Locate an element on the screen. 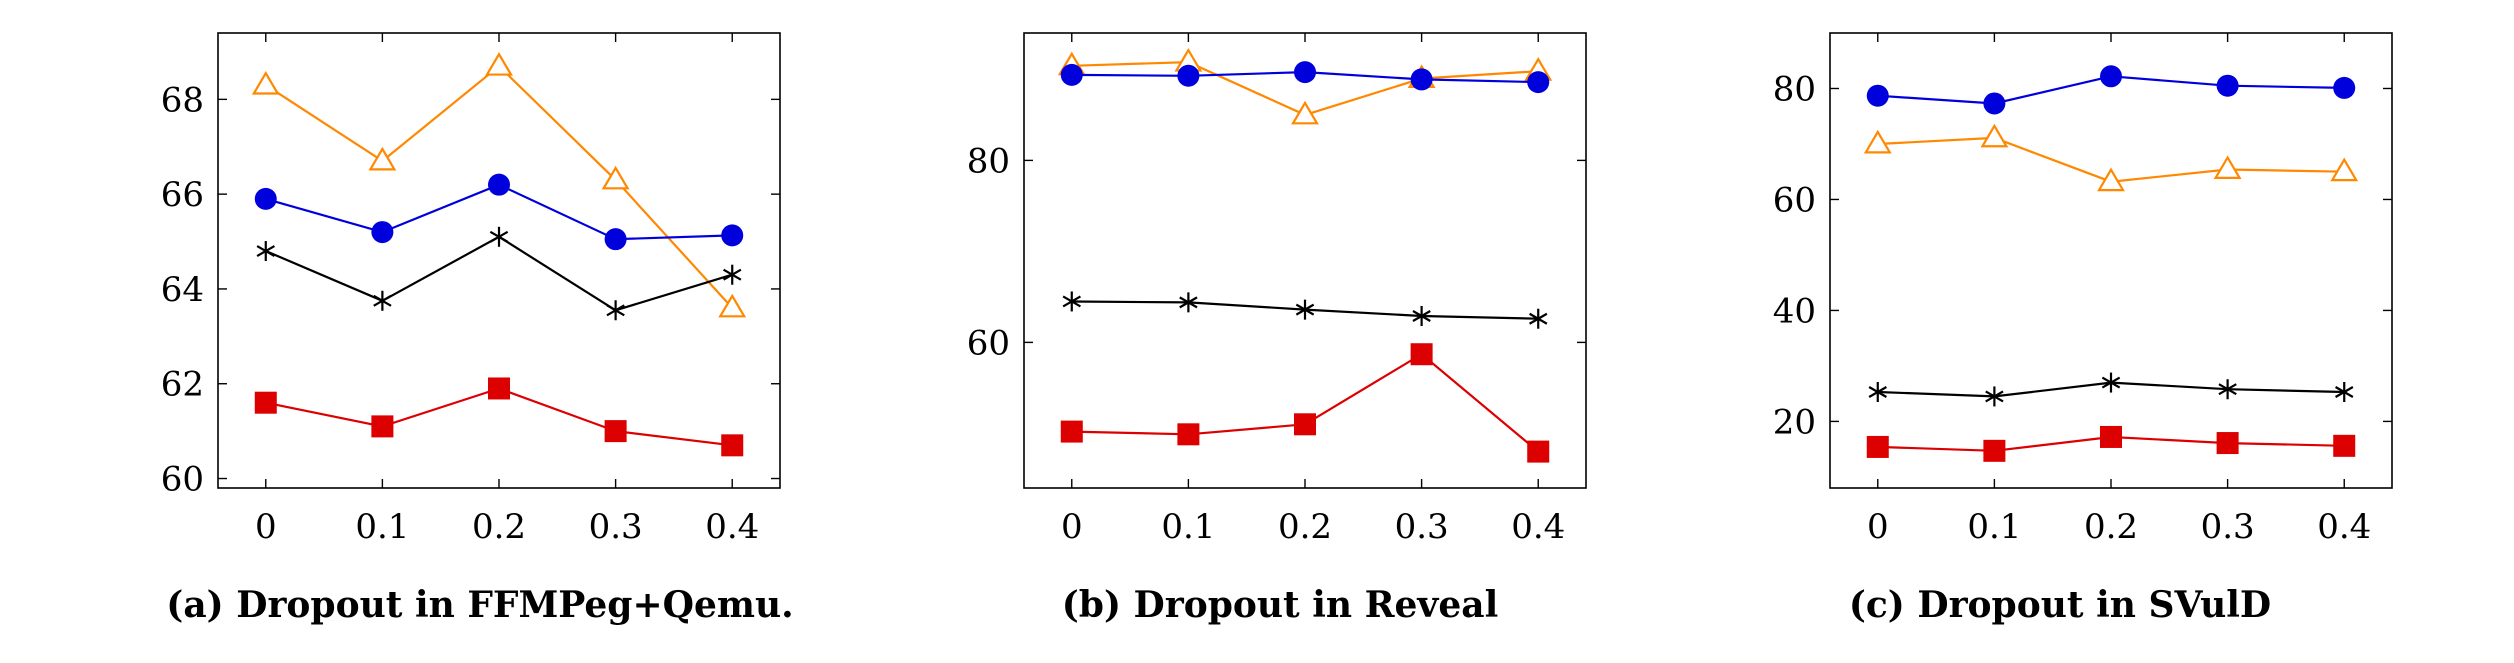 The width and height of the screenshot is (2514, 663). y-tick-label: 66 is located at coordinates (182, 195).